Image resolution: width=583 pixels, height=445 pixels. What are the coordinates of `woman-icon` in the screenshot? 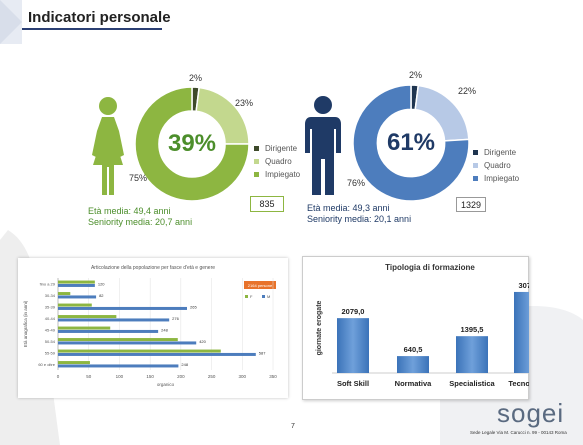 It's located at (108, 146).